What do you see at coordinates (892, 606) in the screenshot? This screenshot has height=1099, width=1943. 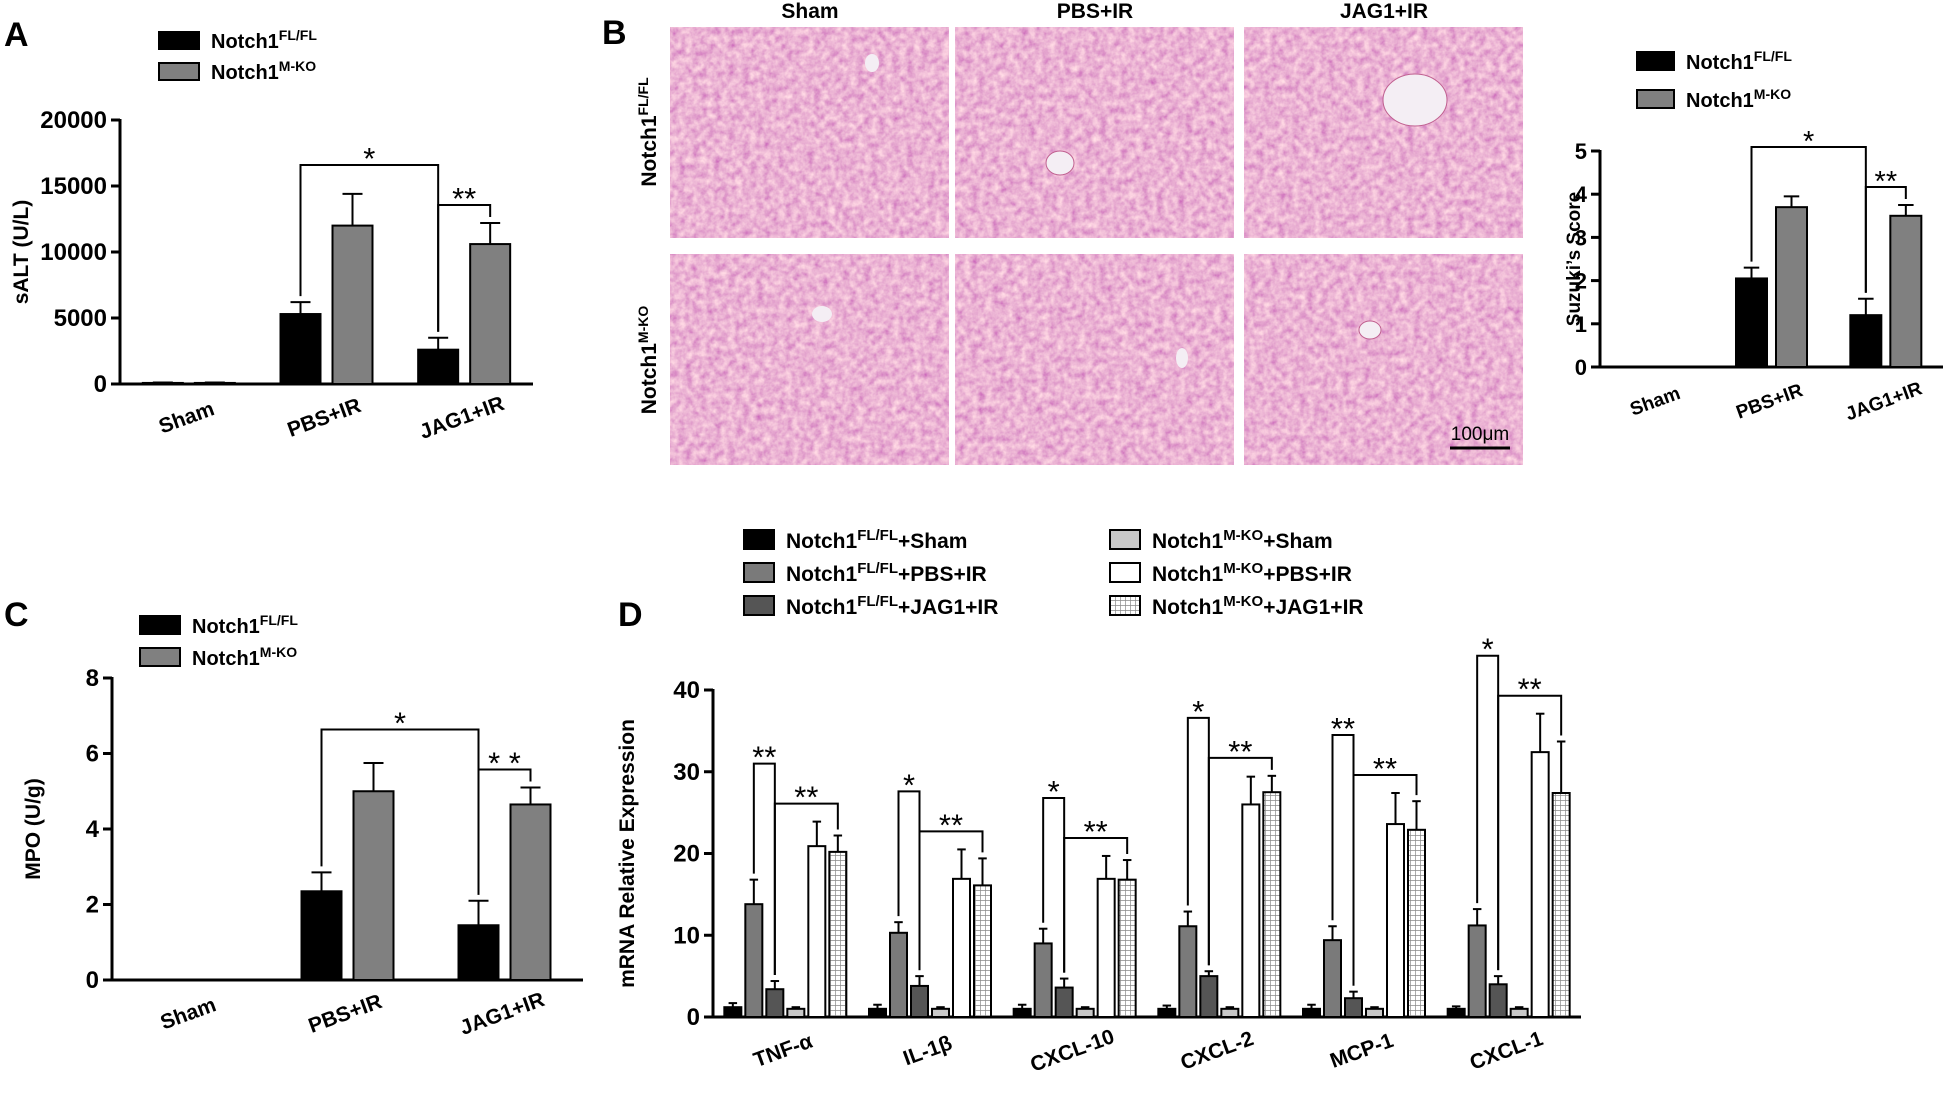 I see `legend-label: Notch1FL/FL+JAG1+IR` at bounding box center [892, 606].